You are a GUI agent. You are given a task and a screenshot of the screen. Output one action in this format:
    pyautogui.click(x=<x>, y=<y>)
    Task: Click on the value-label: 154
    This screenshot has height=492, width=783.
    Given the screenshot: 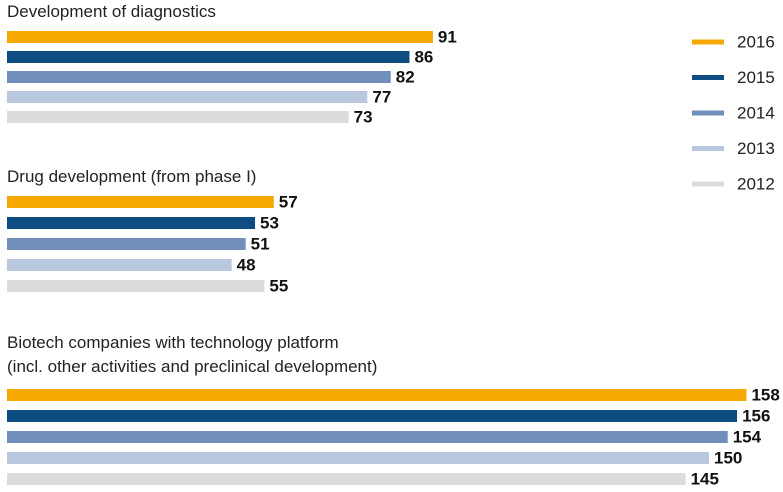 What is the action you would take?
    pyautogui.click(x=747, y=436)
    